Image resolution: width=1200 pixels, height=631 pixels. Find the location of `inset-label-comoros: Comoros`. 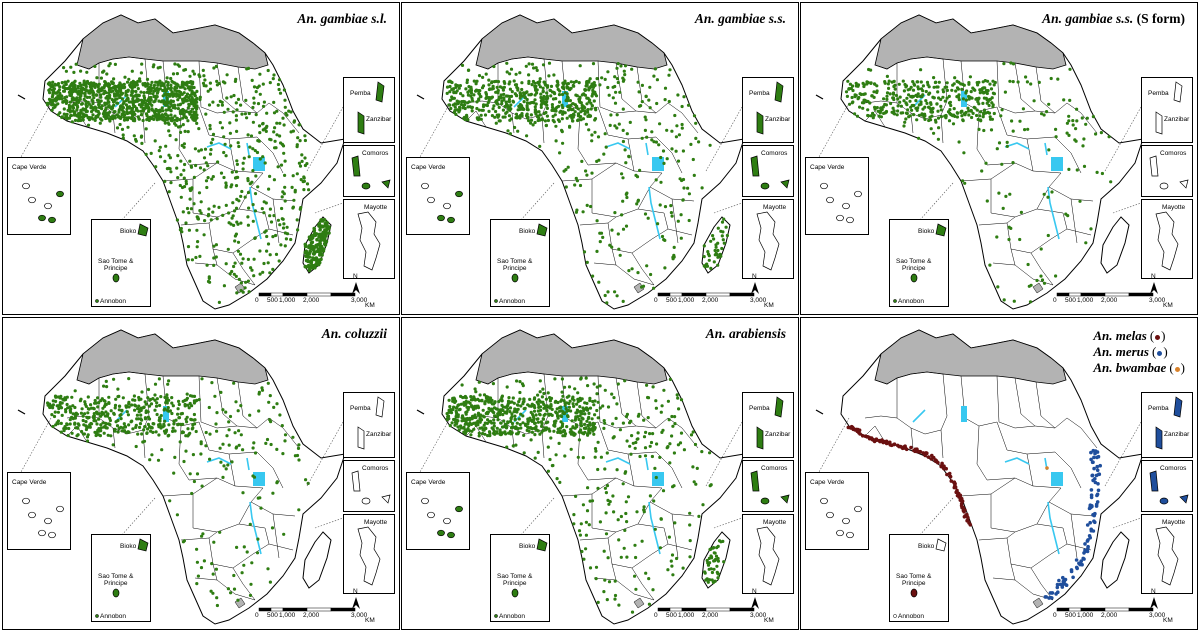

inset-label-comoros: Comoros is located at coordinates (1173, 153).